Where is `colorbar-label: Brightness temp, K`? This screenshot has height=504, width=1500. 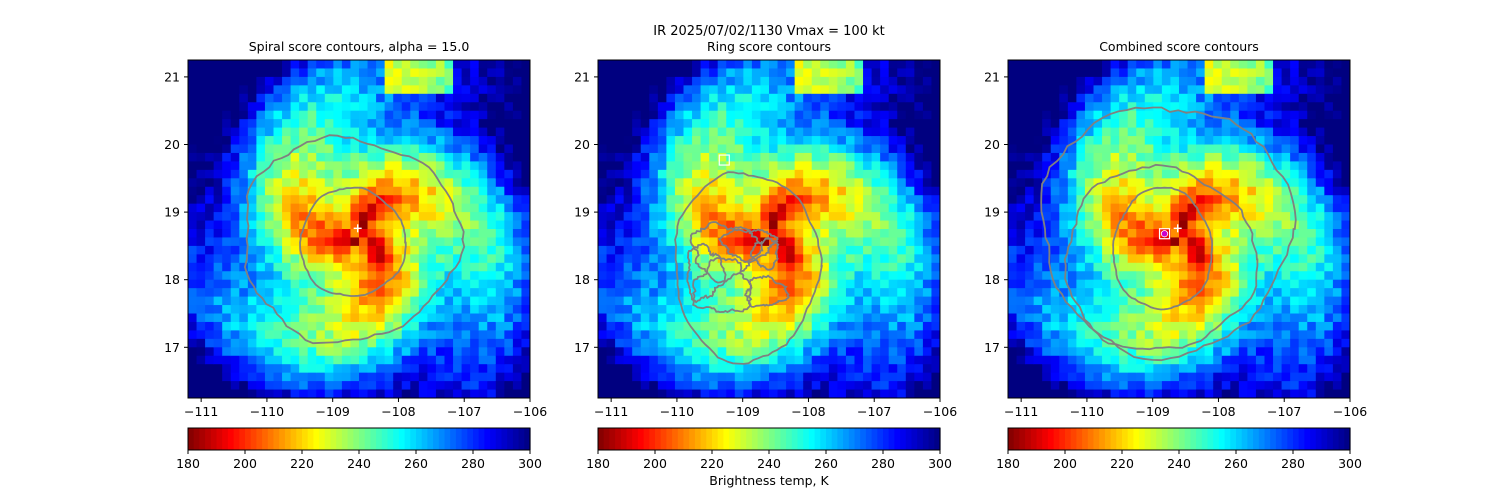
colorbar-label: Brightness temp, K is located at coordinates (769, 480).